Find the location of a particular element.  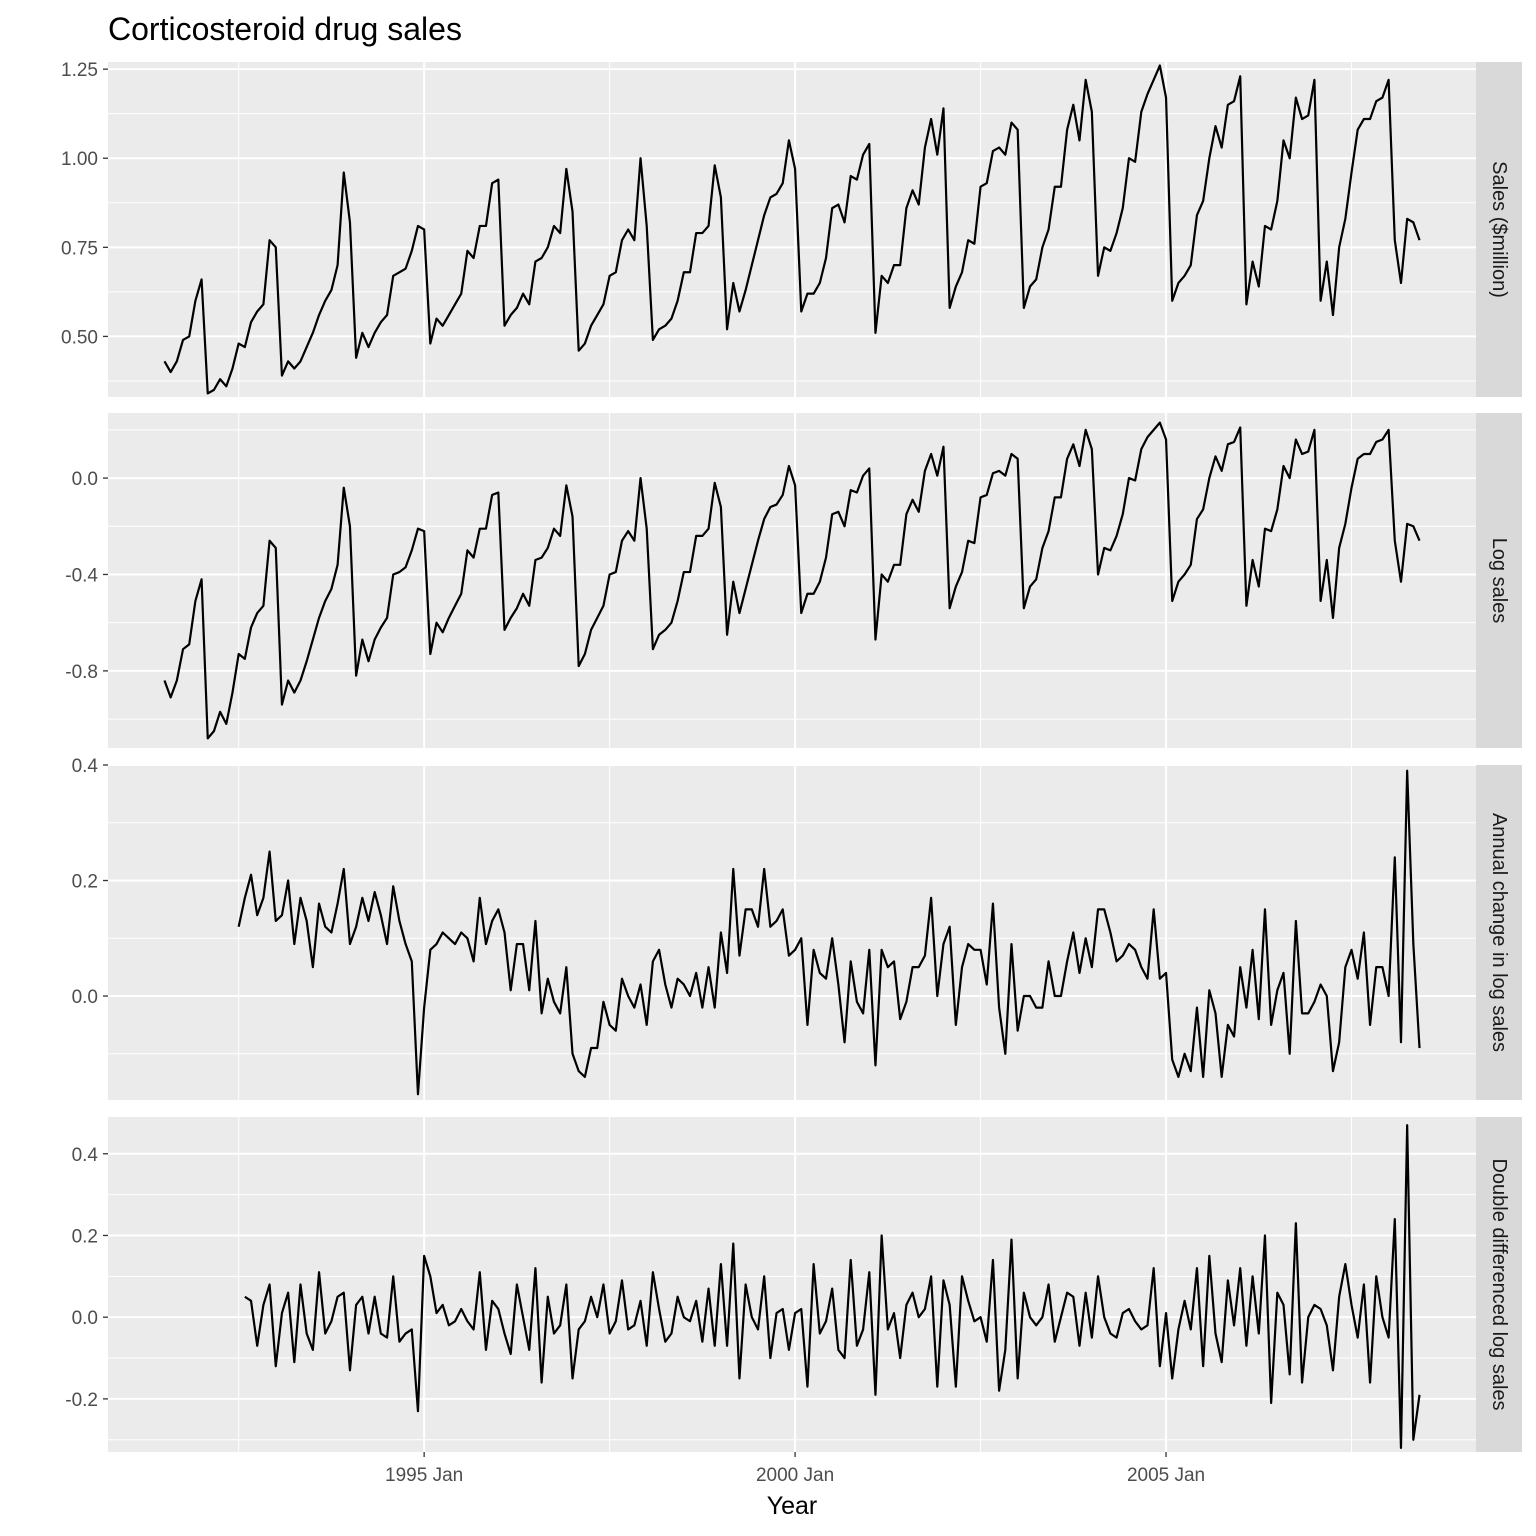

y-tick-label: -0.8 is located at coordinates (81, 672).